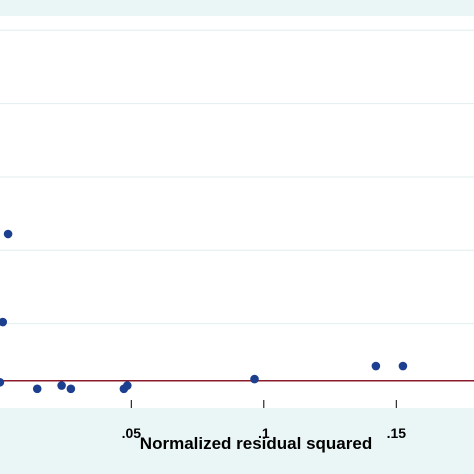 Image resolution: width=474 pixels, height=474 pixels. What do you see at coordinates (132, 433) in the screenshot?
I see `x-tick-label-0: .05` at bounding box center [132, 433].